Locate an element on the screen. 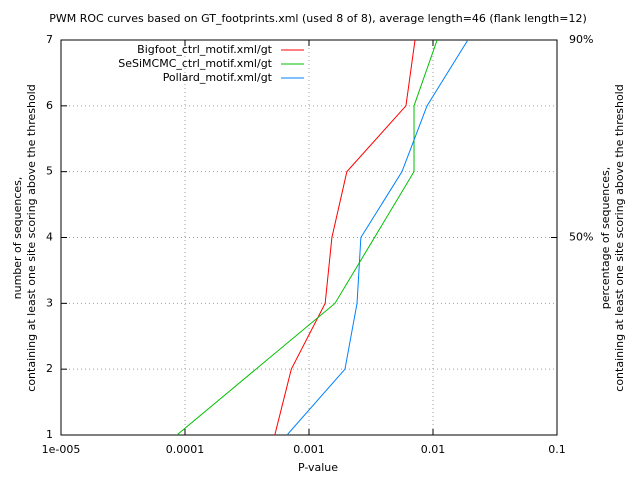 The height and width of the screenshot is (480, 640). y-tick-label: 2 is located at coordinates (49, 368).